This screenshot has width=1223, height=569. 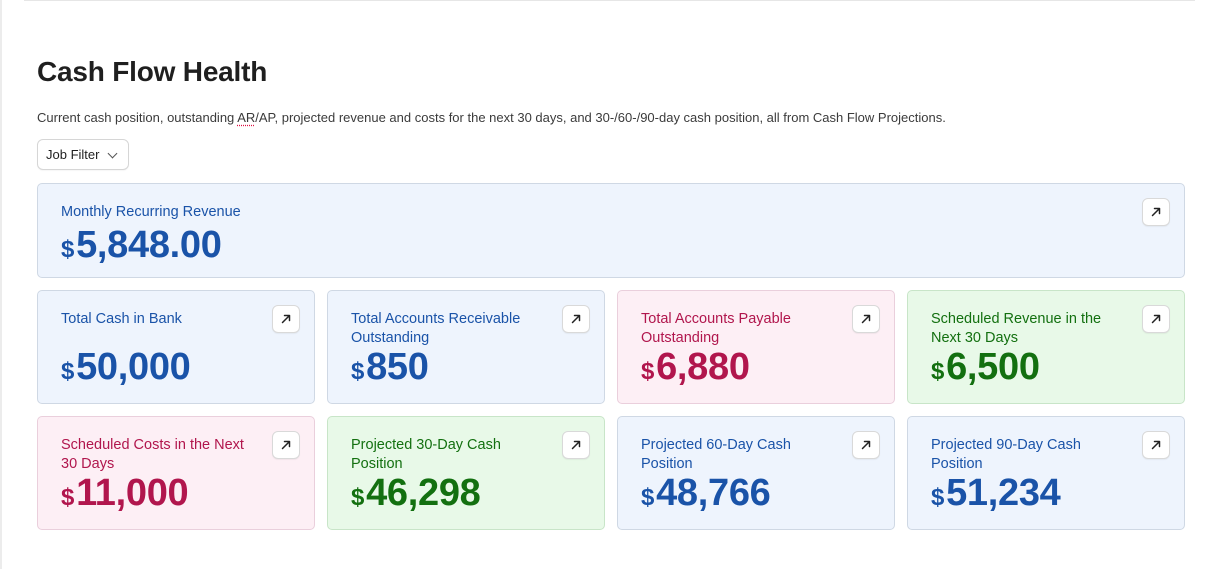 What do you see at coordinates (716, 328) in the screenshot?
I see `card-label: Total Accounts Payable Outstanding` at bounding box center [716, 328].